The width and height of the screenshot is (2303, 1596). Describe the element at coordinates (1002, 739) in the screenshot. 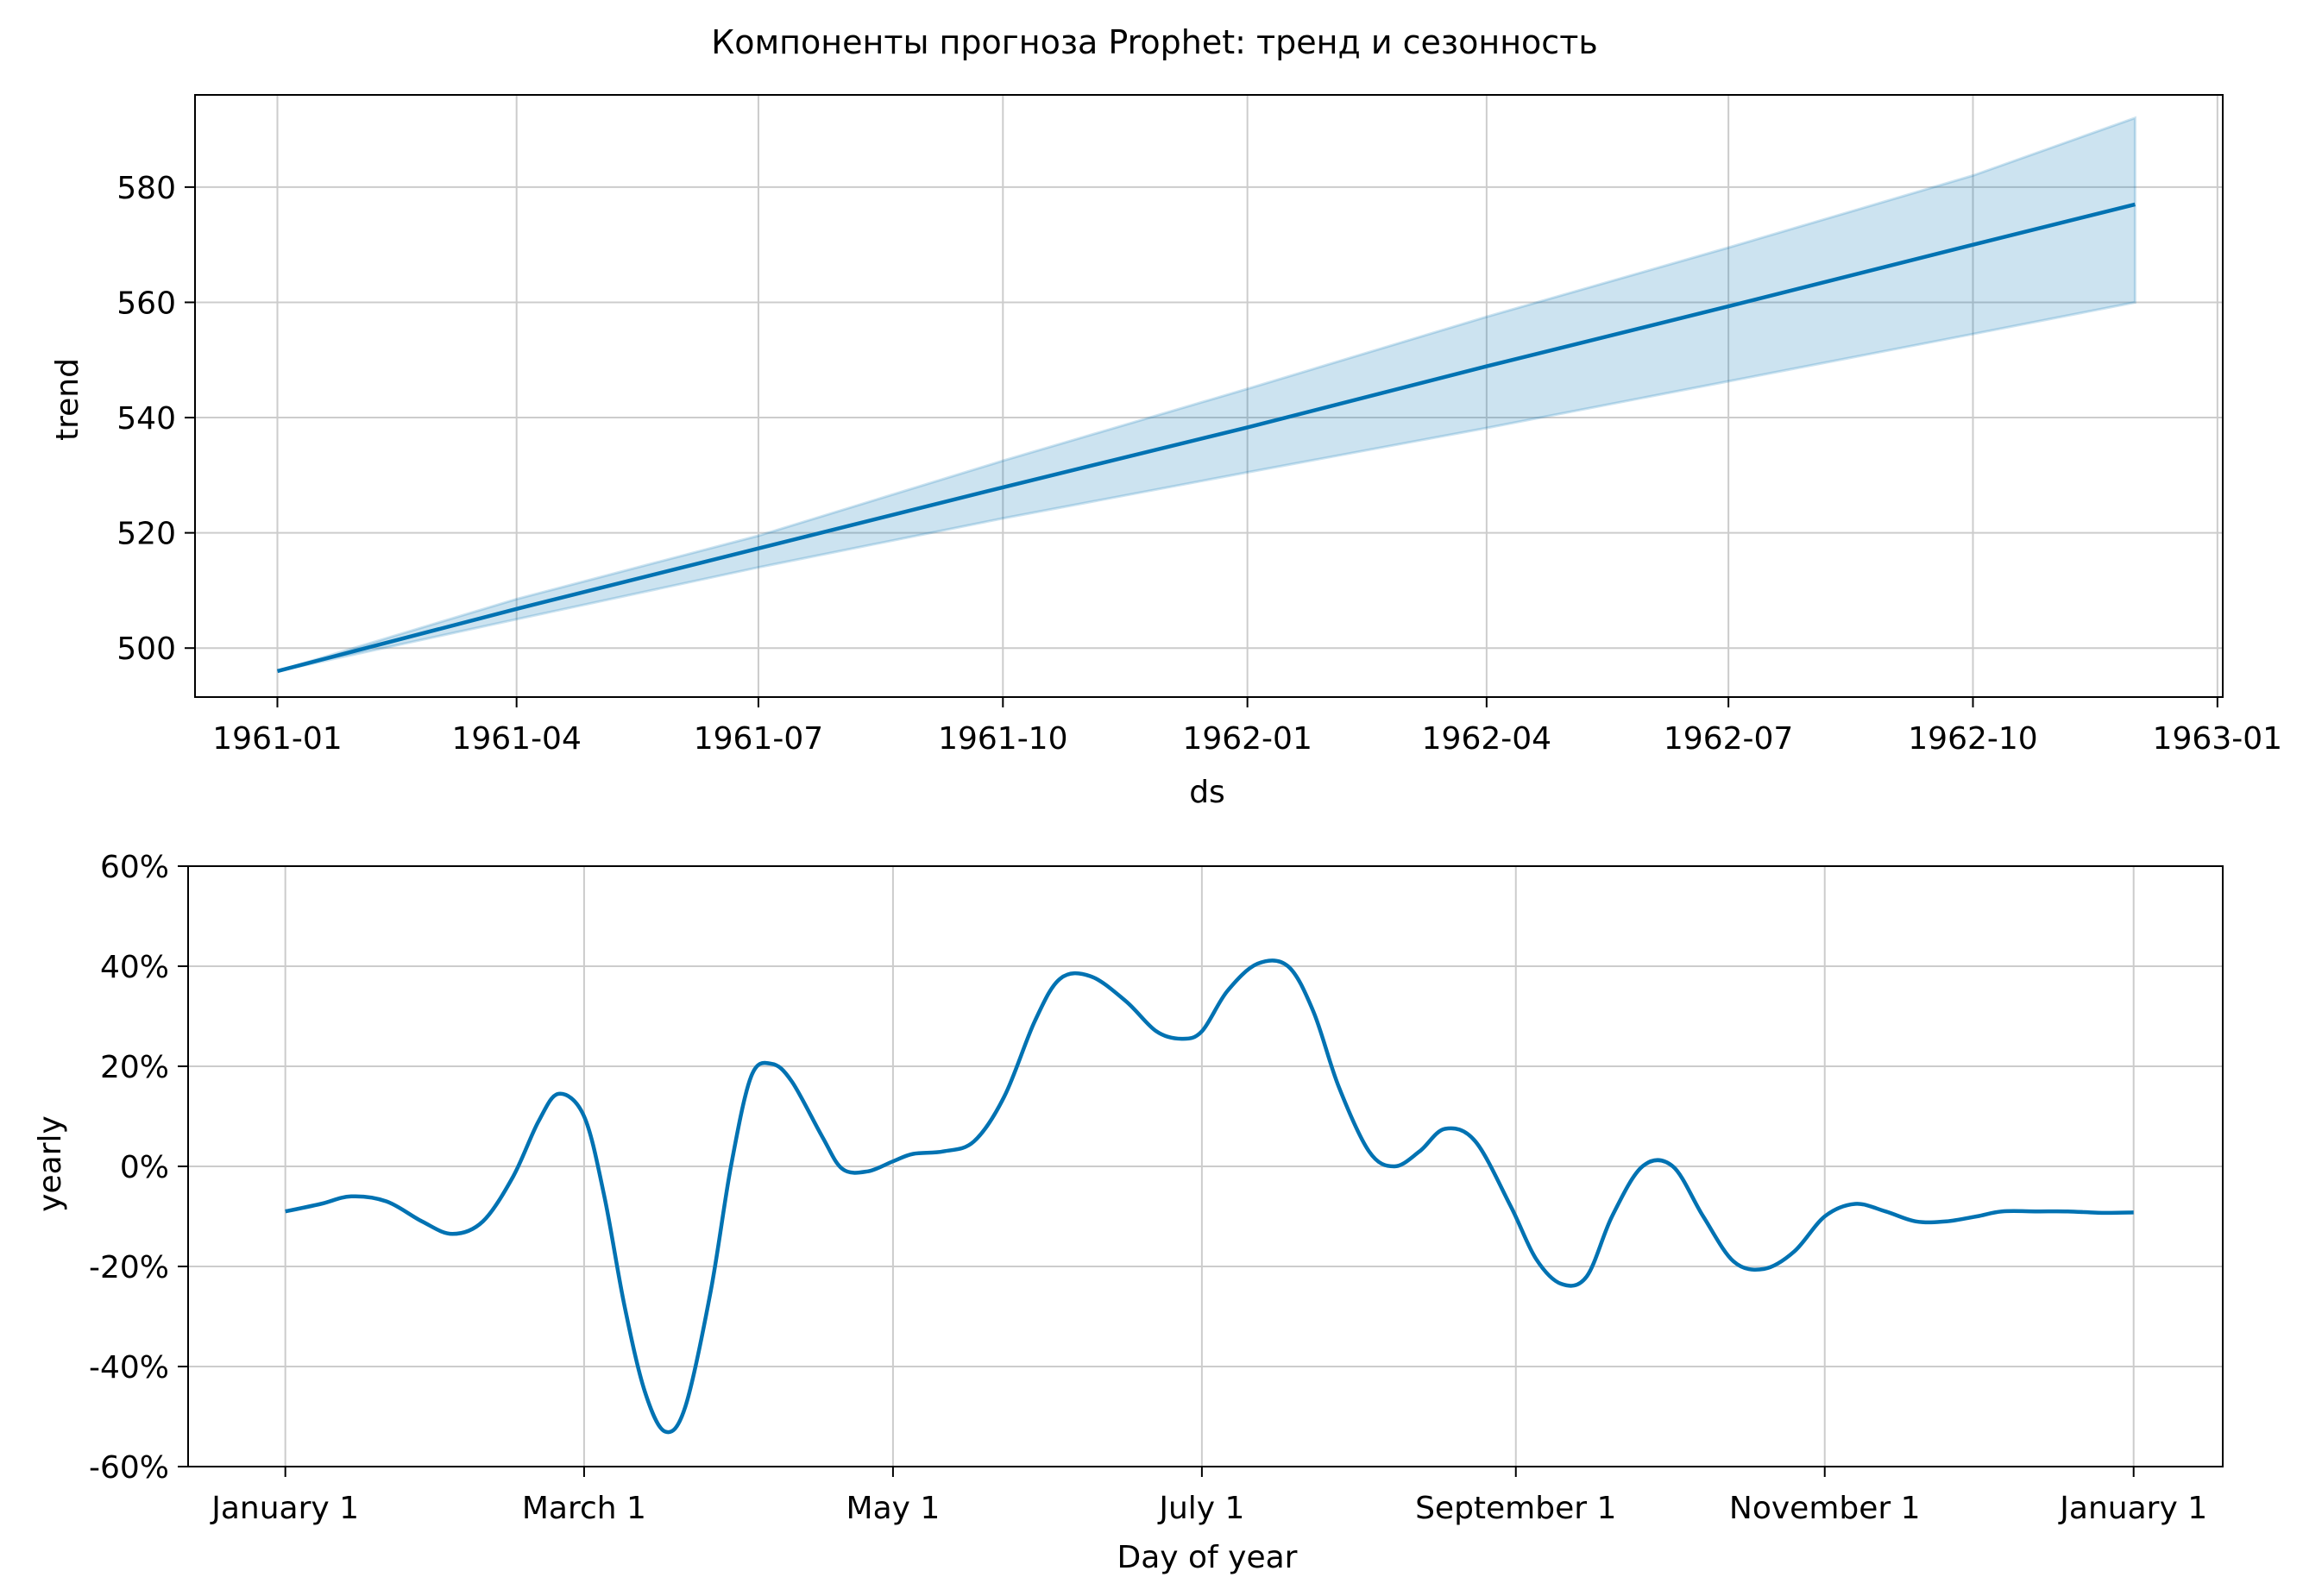

I see `trend-x-tick-label: 1961-10` at that location.